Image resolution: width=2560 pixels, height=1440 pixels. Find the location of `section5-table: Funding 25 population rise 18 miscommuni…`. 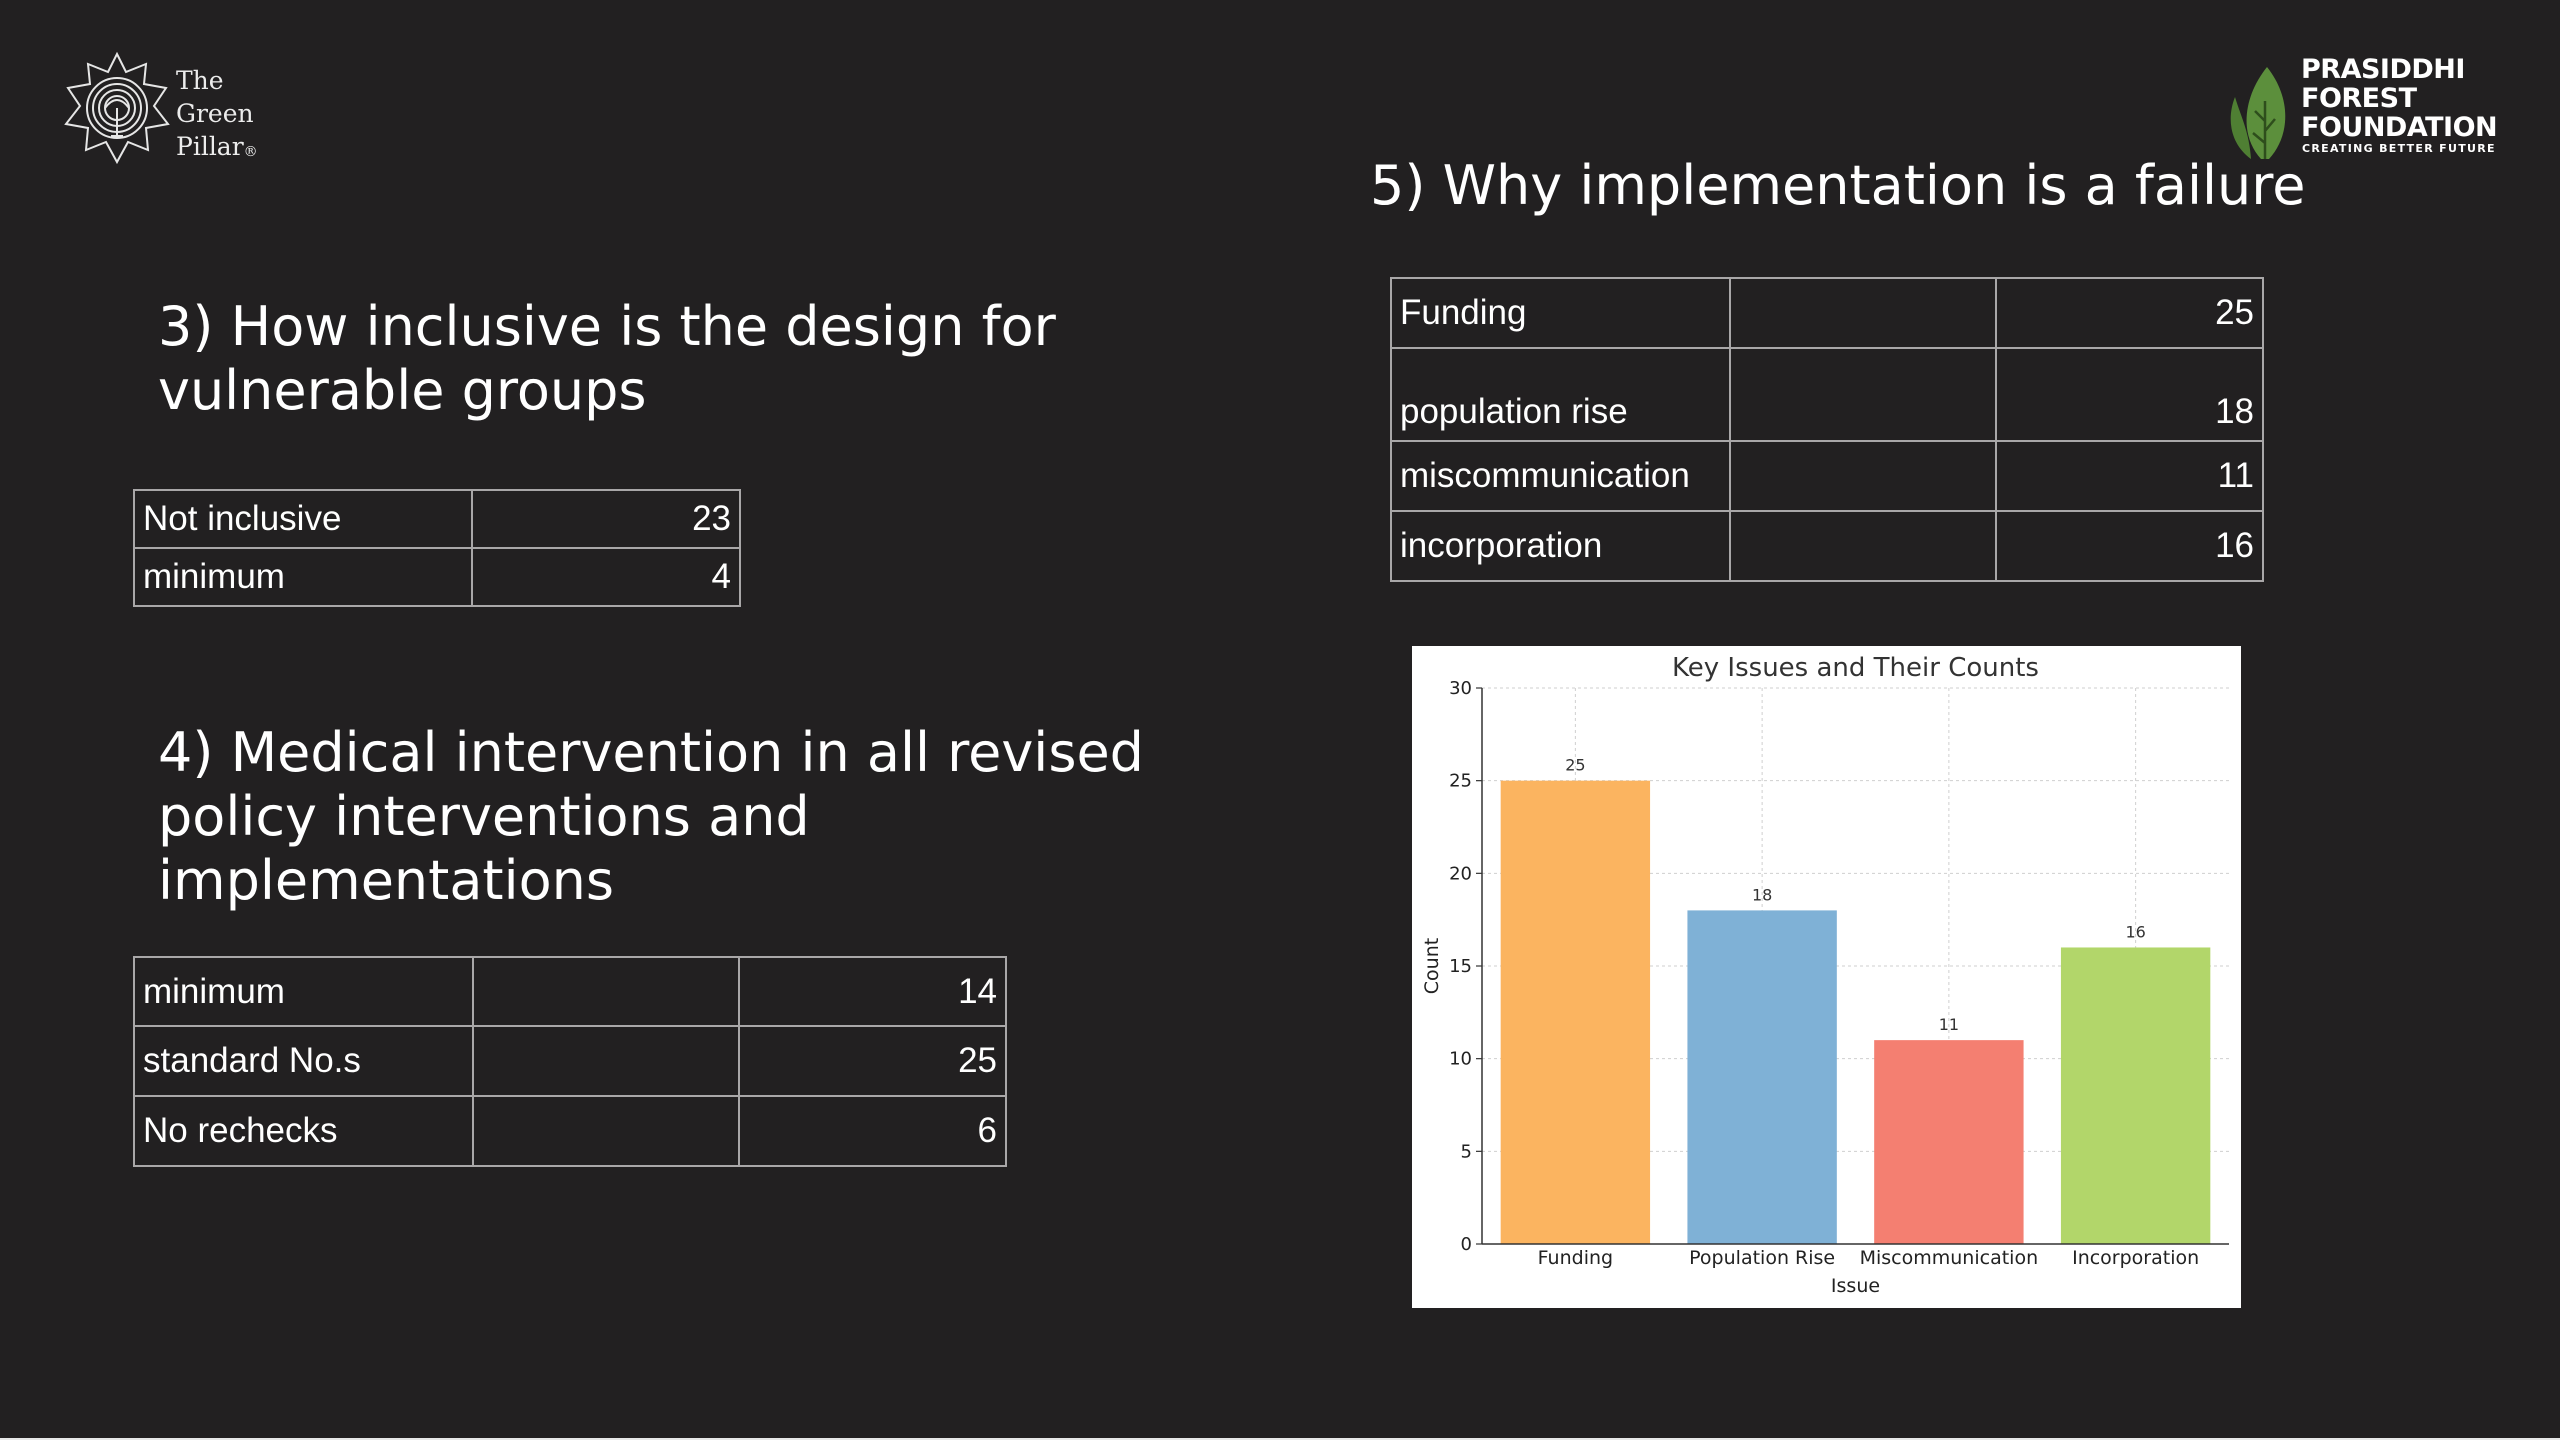

section5-table: Funding 25 population rise 18 miscommuni… is located at coordinates (1827, 429).